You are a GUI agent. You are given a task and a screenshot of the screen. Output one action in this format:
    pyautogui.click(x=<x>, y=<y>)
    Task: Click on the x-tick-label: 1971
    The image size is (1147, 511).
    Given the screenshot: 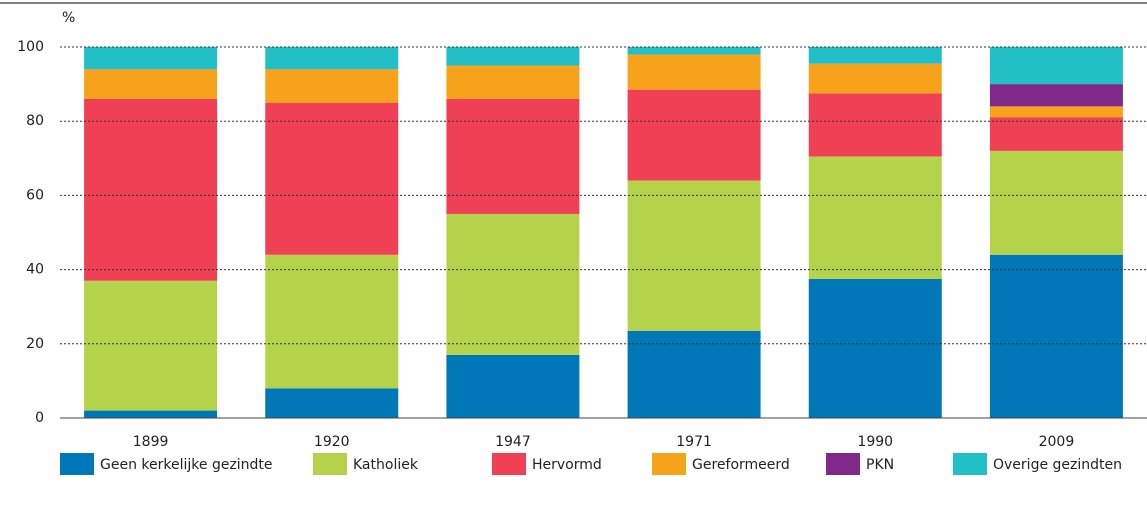 What is the action you would take?
    pyautogui.click(x=694, y=442)
    